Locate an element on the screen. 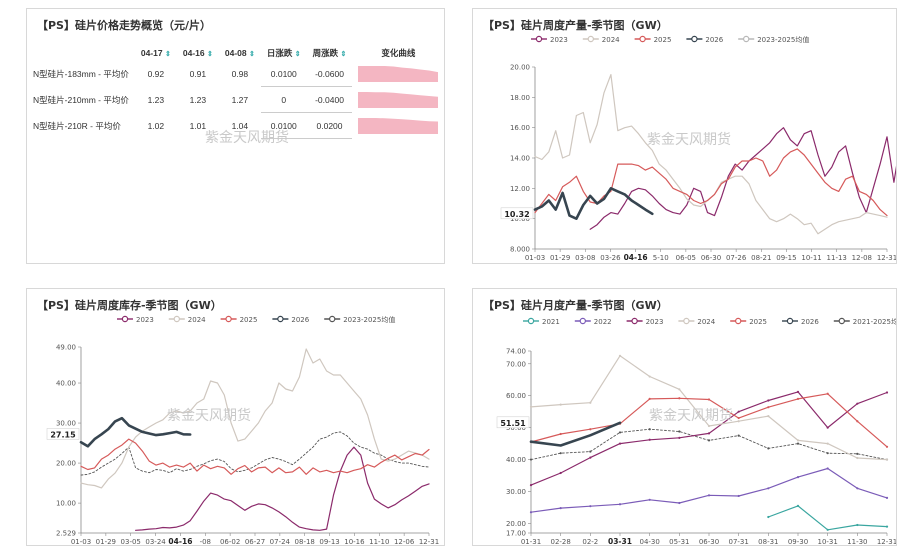 Image resolution: width=910 pixels, height=552 pixels. header-daily-change: 日涨跌 ⇕ is located at coordinates (283, 53).